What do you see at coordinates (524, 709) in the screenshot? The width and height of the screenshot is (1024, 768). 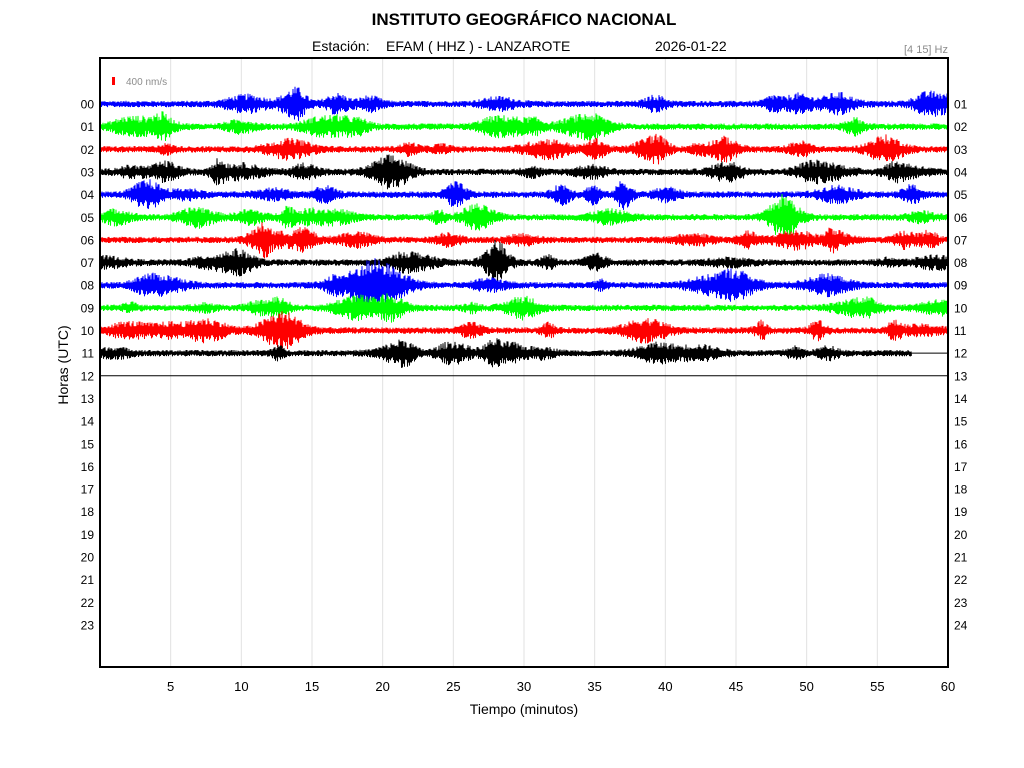 I see `x-axis-label: Tiempo (minutos)` at bounding box center [524, 709].